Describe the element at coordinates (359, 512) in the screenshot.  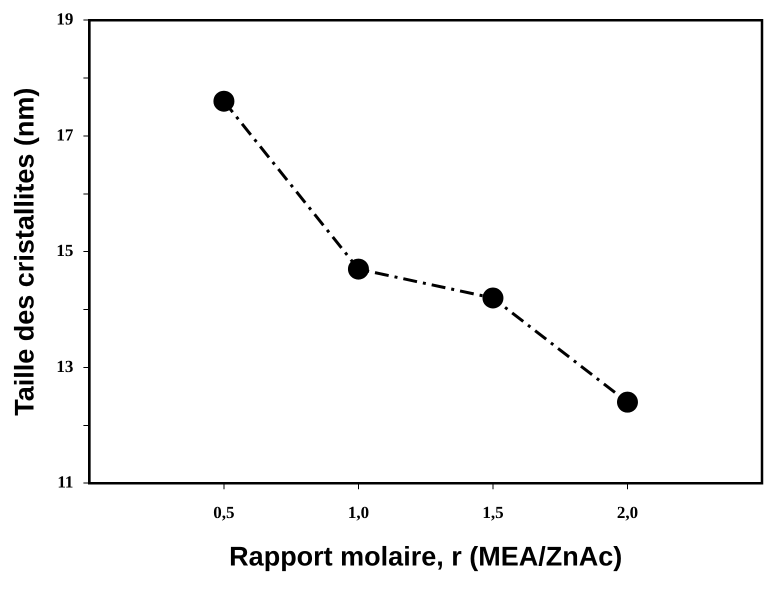
I see `x-tick-label: 1,0` at that location.